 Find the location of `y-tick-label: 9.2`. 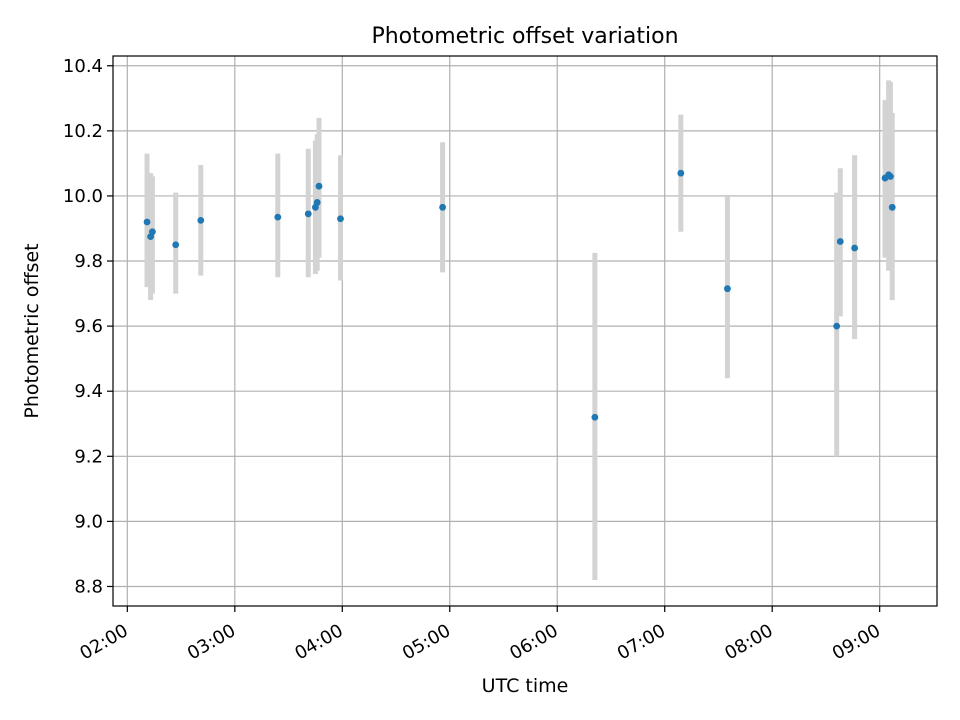

y-tick-label: 9.2 is located at coordinates (88, 456).